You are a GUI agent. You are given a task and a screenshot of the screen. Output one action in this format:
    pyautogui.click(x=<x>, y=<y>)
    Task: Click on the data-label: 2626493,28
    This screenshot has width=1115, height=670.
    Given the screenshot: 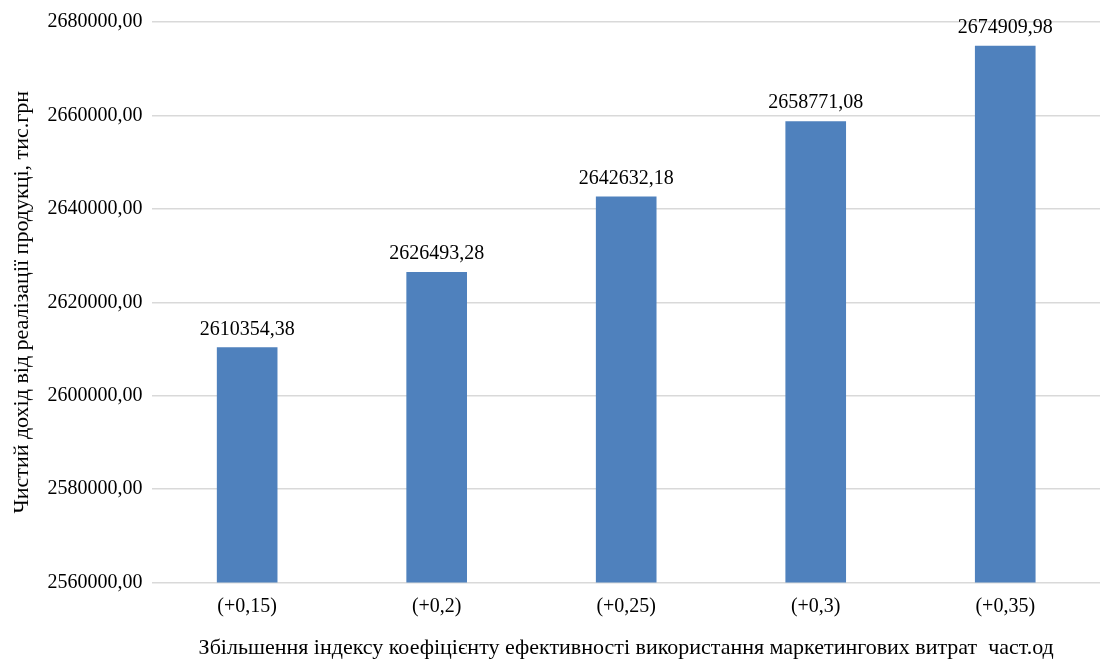 What is the action you would take?
    pyautogui.click(x=437, y=252)
    